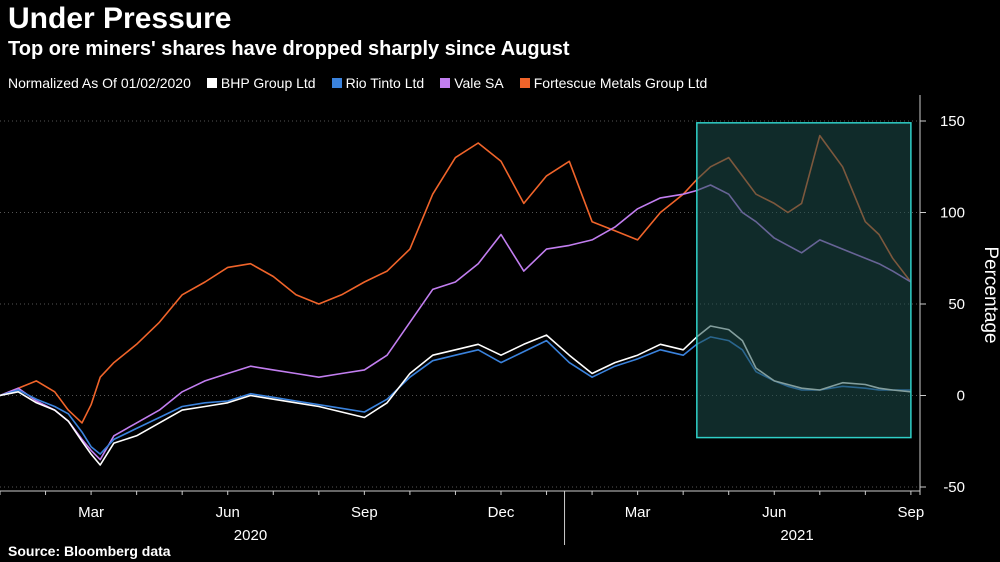 The width and height of the screenshot is (1000, 562). I want to click on legend-item-fortescue: Fortescue Metals Group Ltd, so click(613, 83).